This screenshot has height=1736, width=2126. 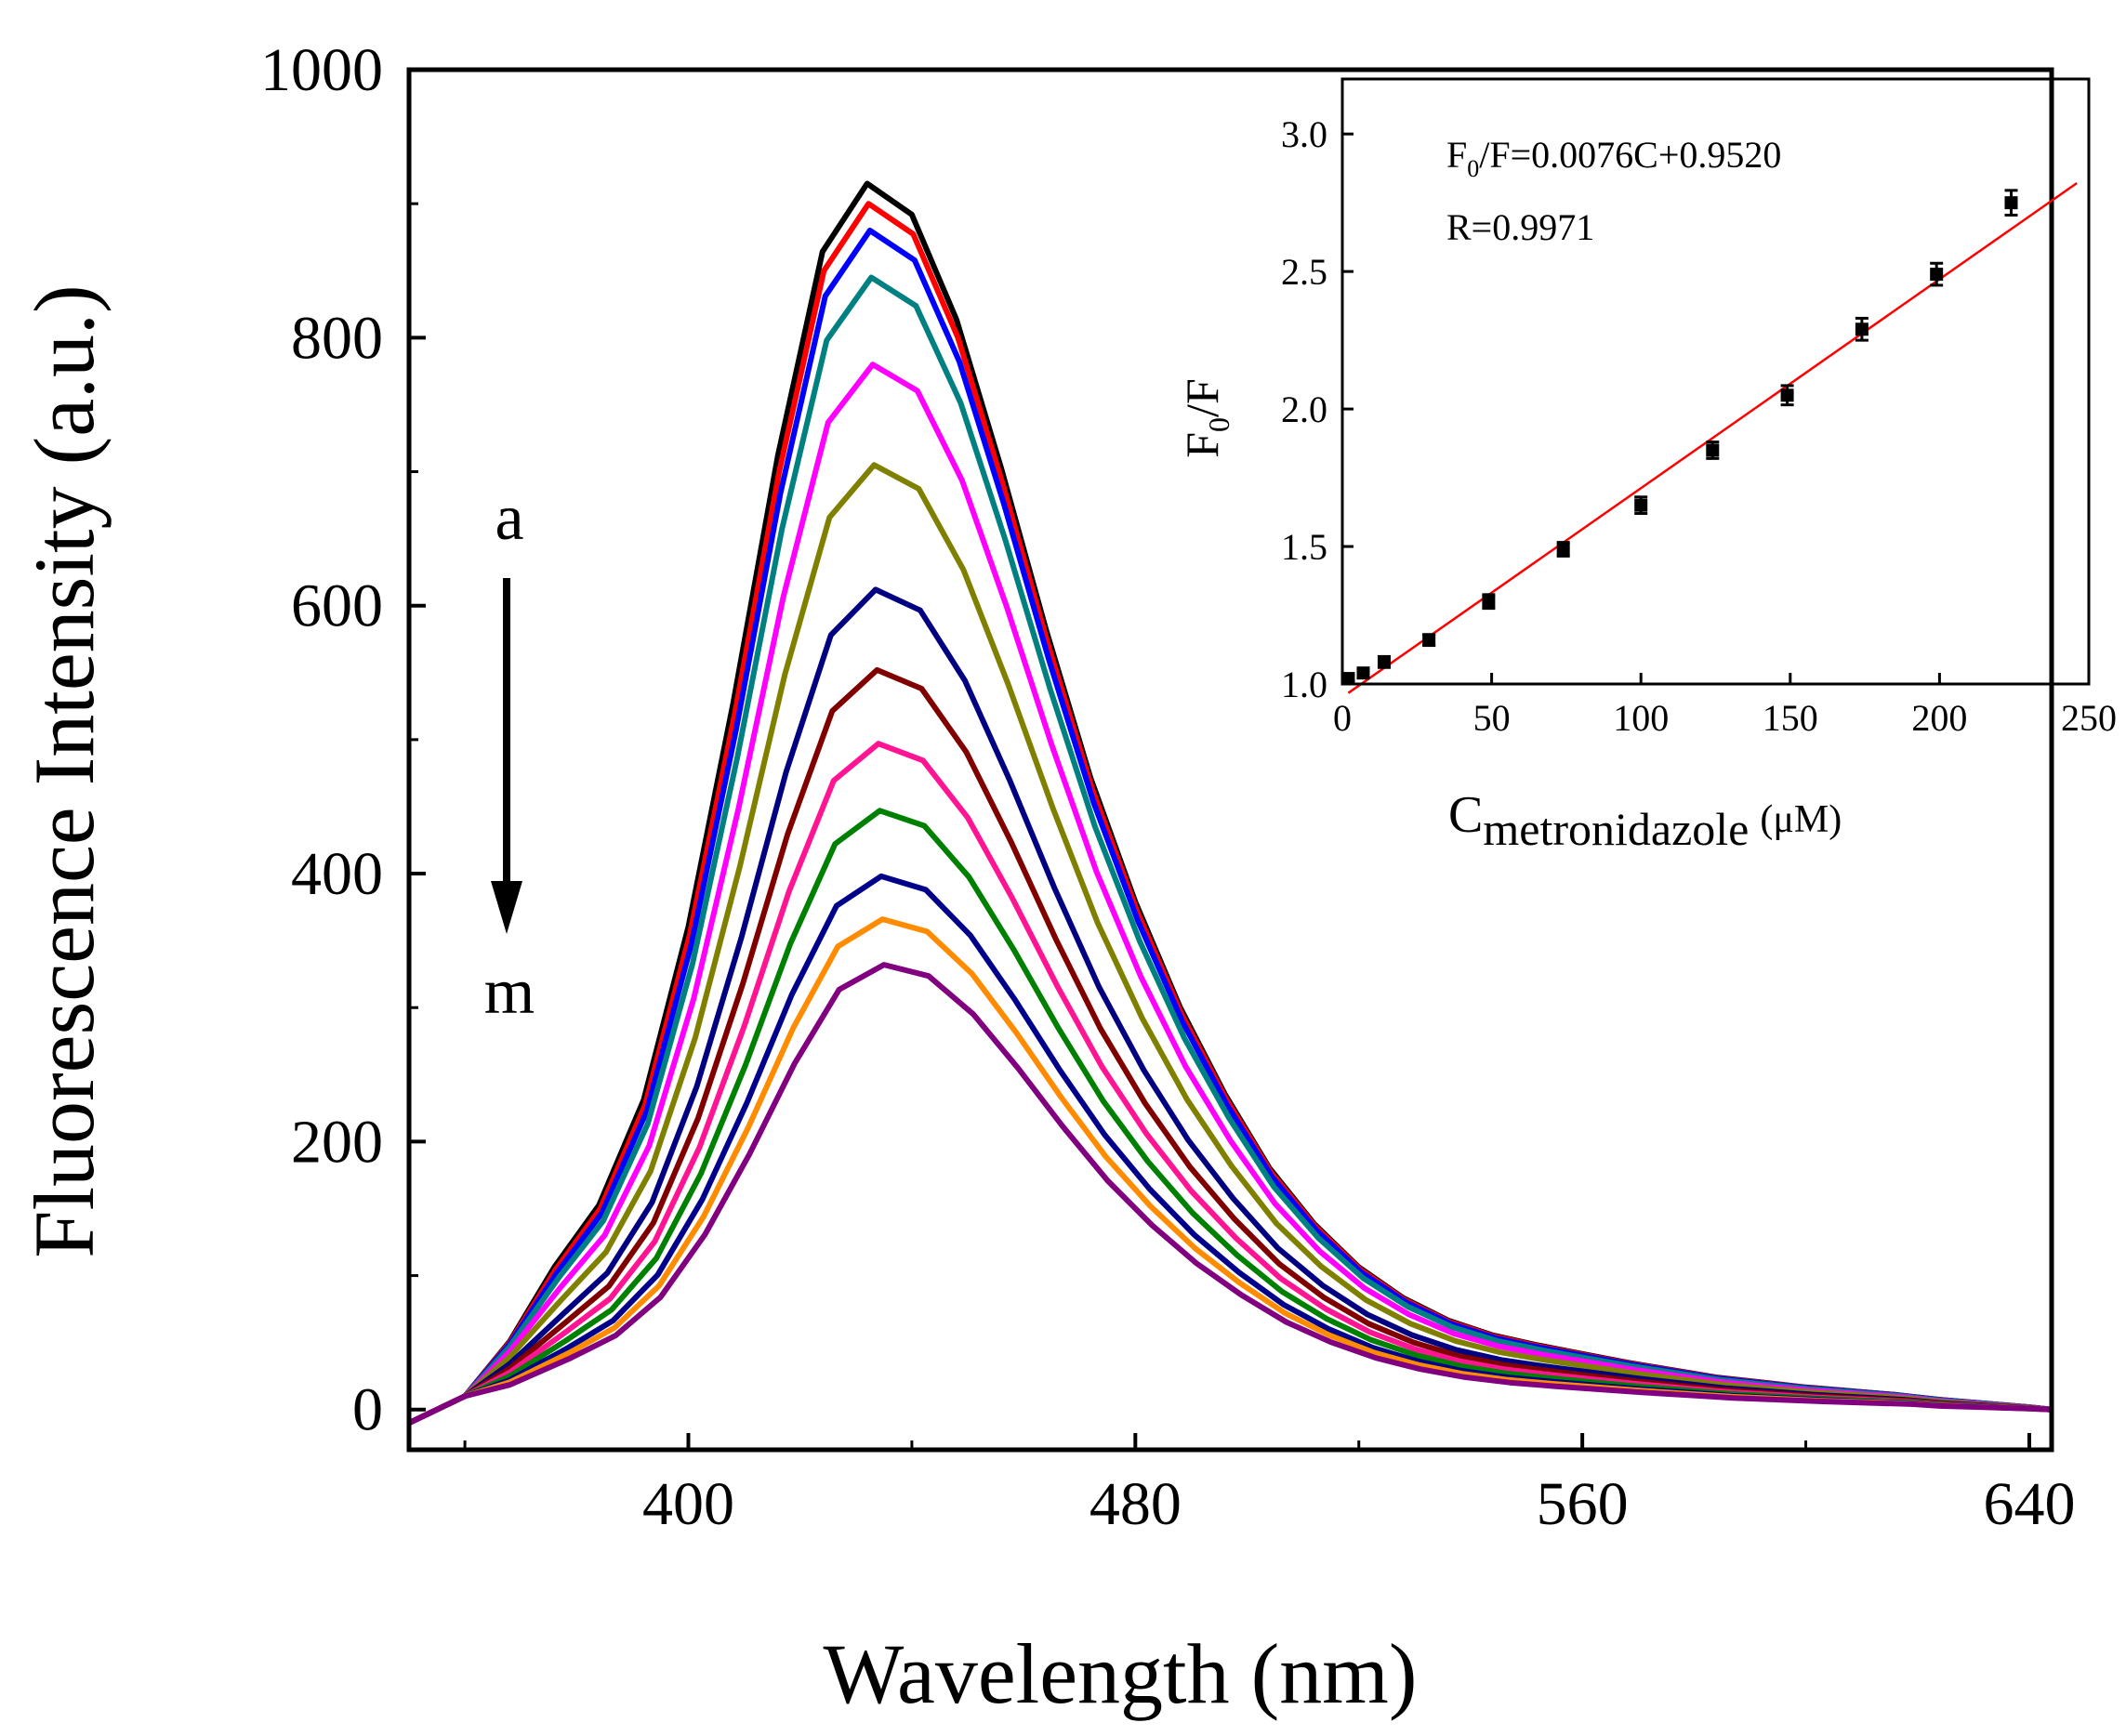 I want to click on inset-x-axis-title: Cmetronidazole (μM), so click(x=1645, y=821).